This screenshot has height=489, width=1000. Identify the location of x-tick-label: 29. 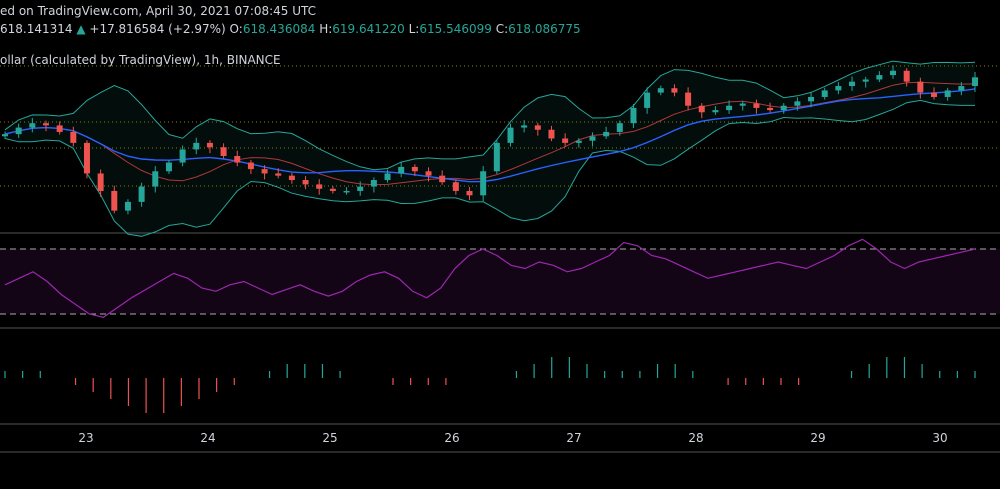
(817, 438).